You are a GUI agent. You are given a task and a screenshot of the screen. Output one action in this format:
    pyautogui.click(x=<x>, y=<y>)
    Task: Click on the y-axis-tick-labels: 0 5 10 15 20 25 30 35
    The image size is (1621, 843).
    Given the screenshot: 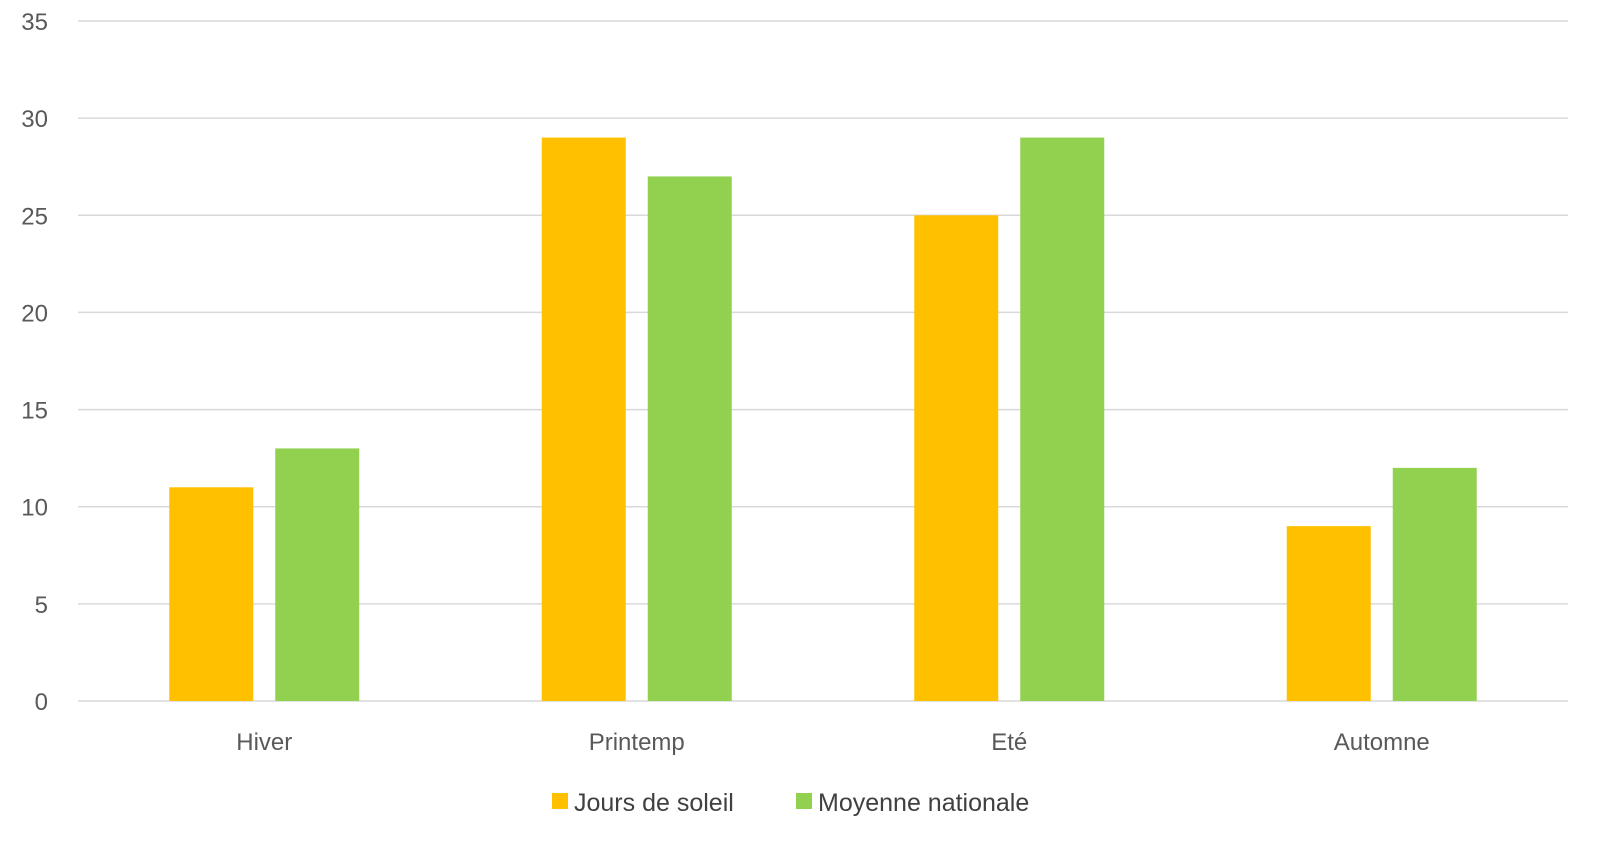 What is the action you would take?
    pyautogui.click(x=34, y=362)
    